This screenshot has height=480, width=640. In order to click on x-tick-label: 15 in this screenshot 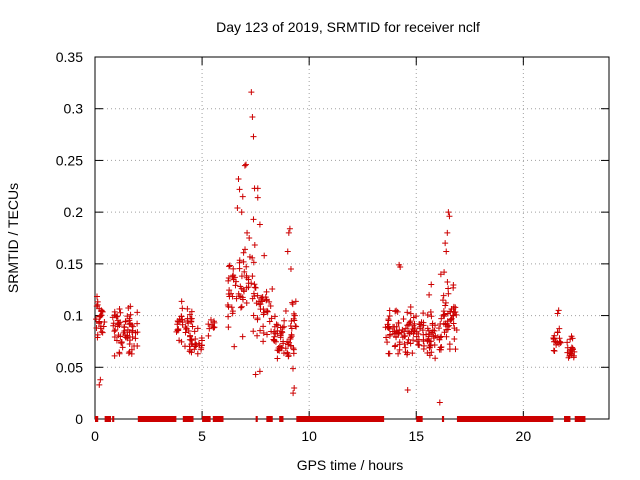, I will do `click(416, 436)`.